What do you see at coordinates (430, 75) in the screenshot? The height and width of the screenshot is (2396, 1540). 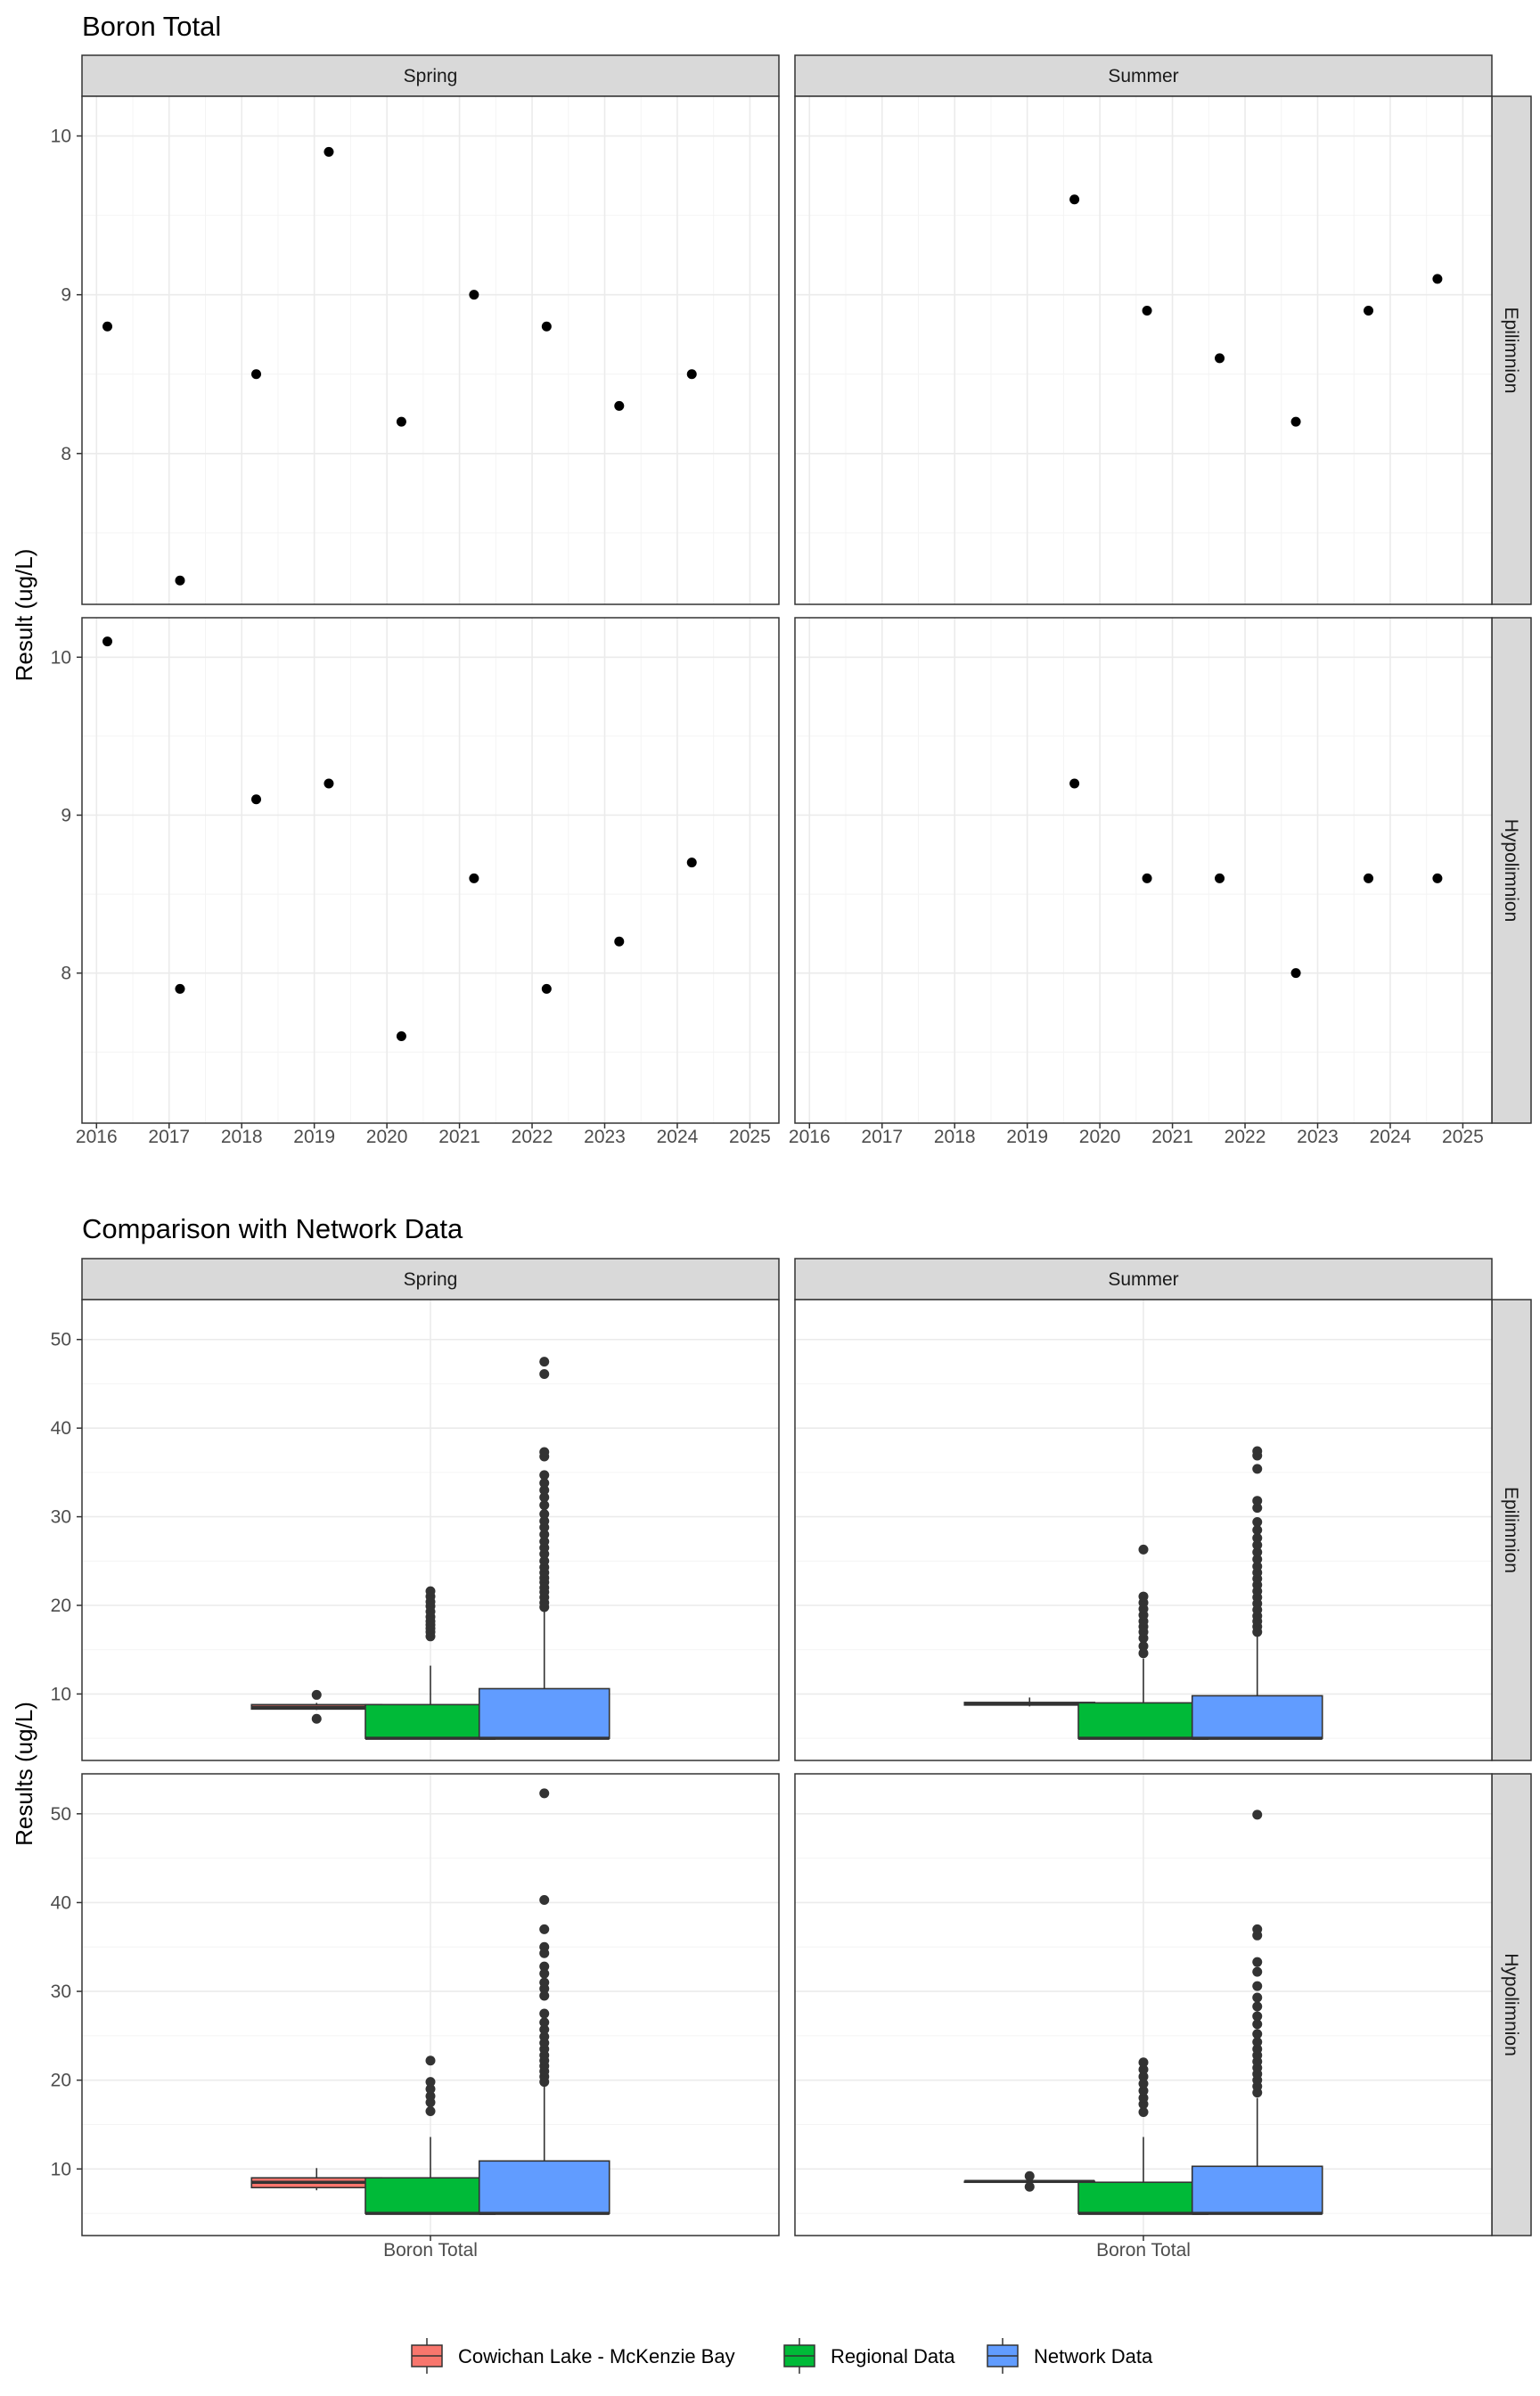 I see `strip-spring` at bounding box center [430, 75].